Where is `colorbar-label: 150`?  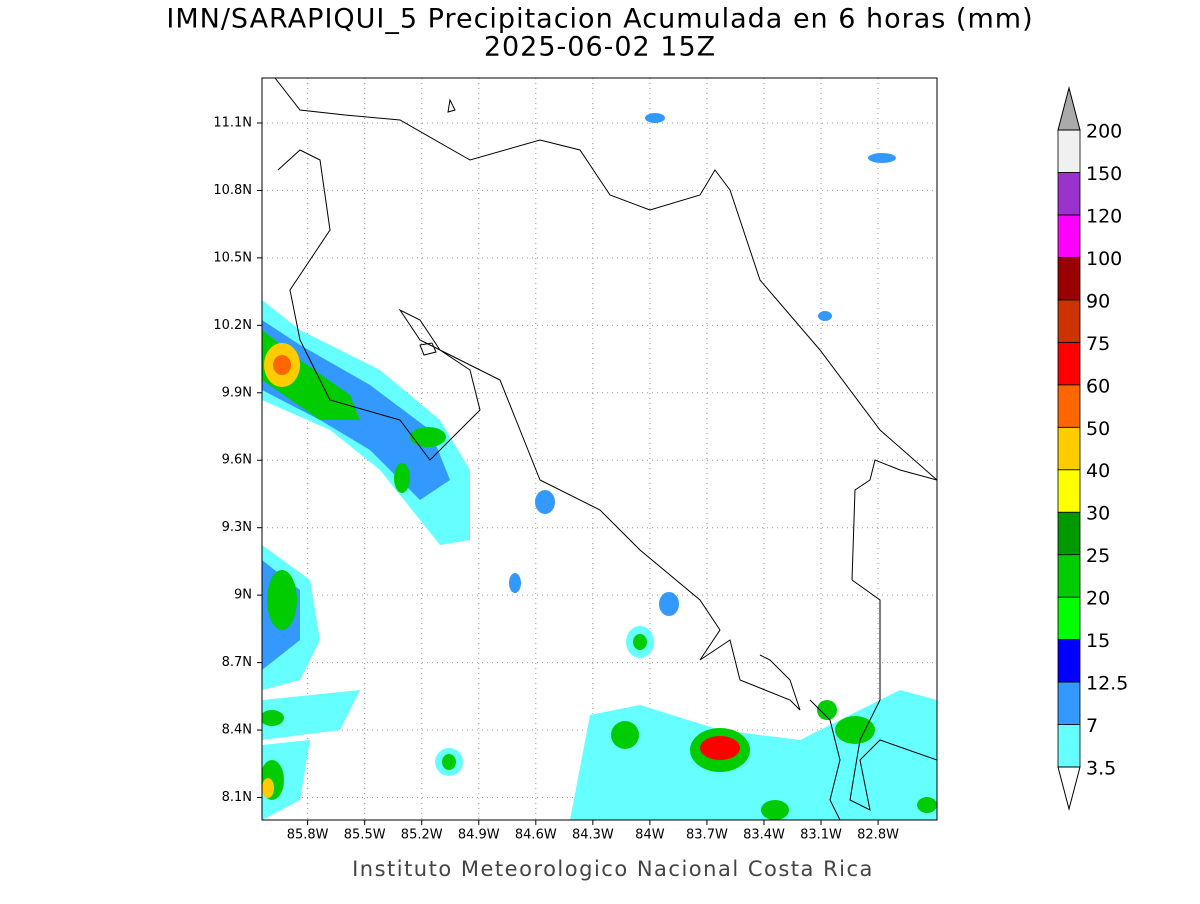
colorbar-label: 150 is located at coordinates (1104, 174).